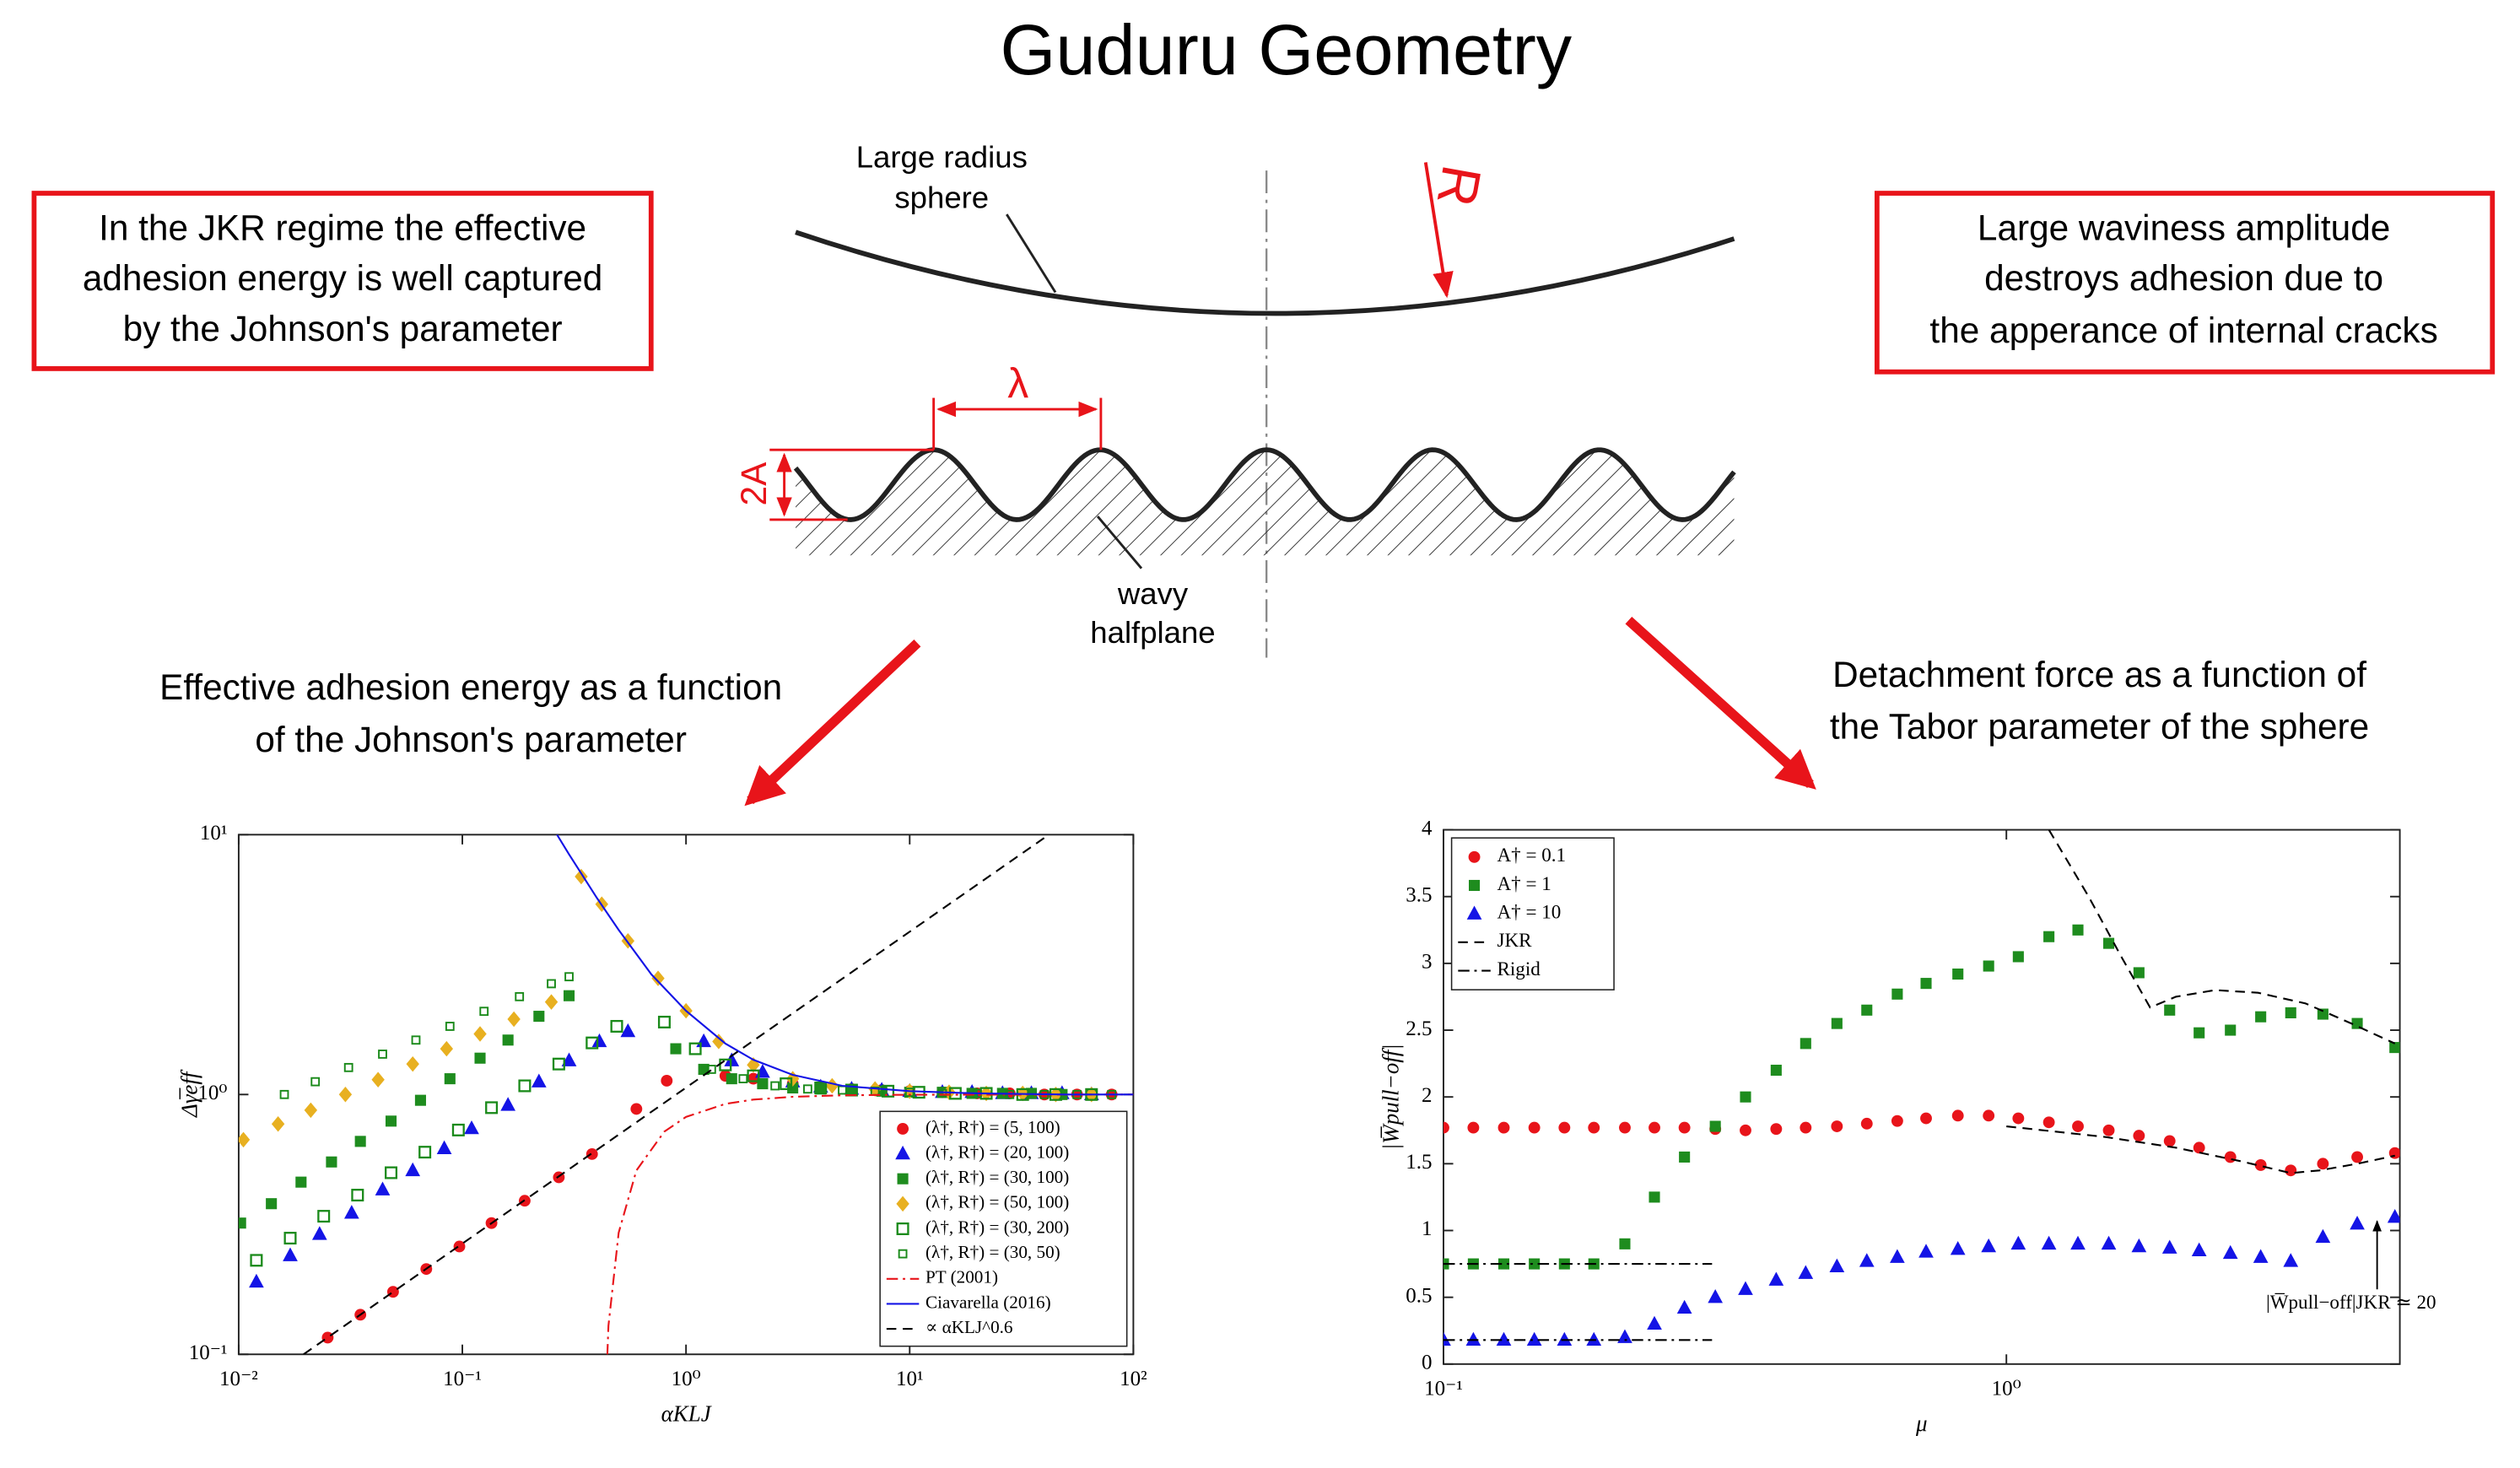 The image size is (2520, 1468). What do you see at coordinates (997, 1177) in the screenshot?
I see `legend-label: (λ†, R†) = (30, 100)` at bounding box center [997, 1177].